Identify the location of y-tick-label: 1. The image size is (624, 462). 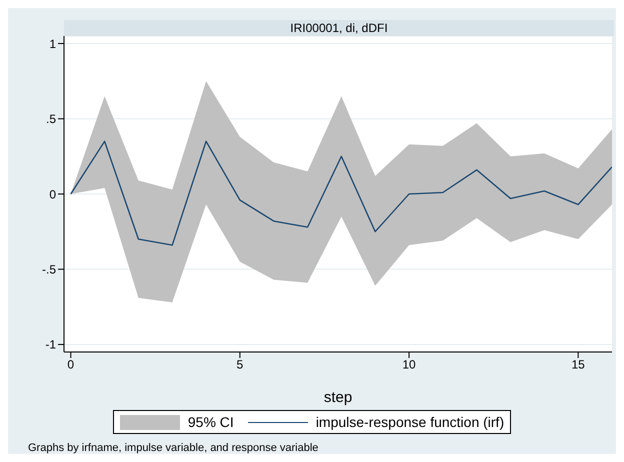
(52, 43).